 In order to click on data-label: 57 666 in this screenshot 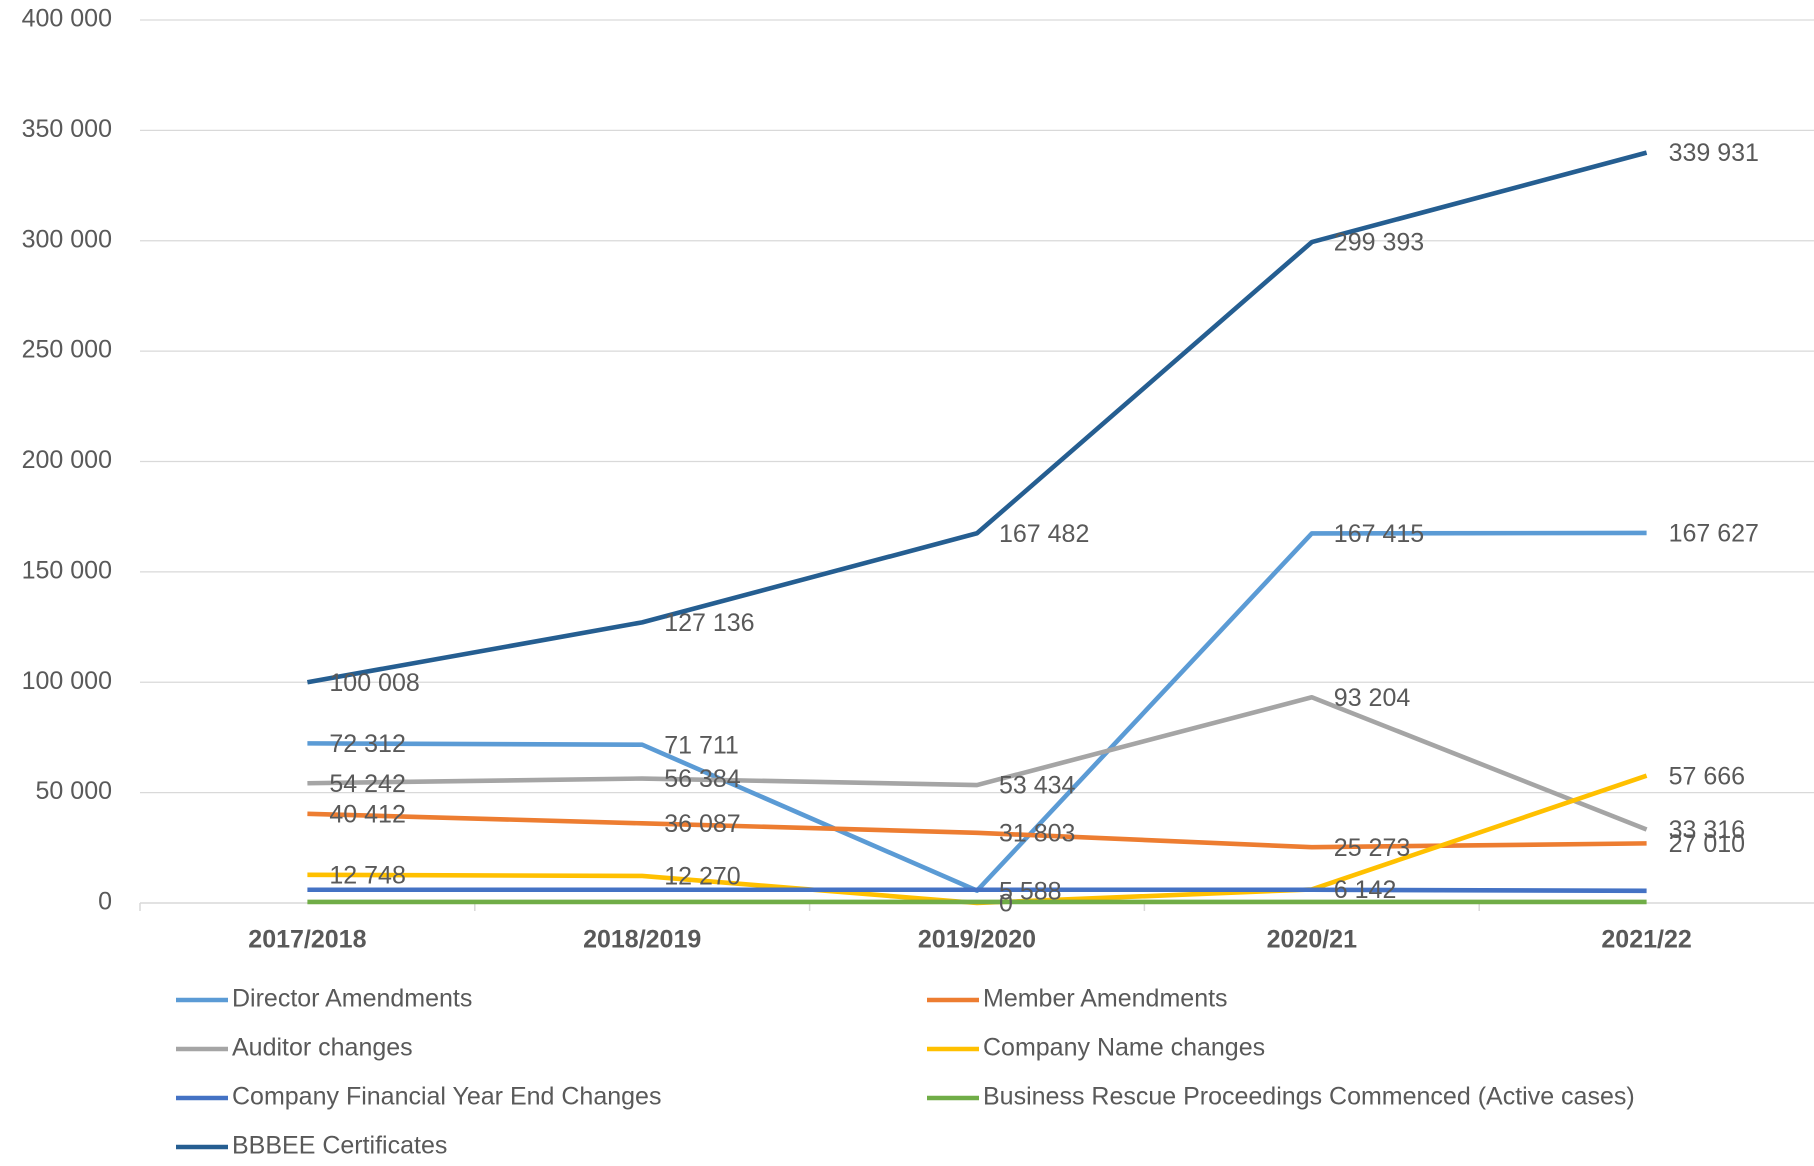, I will do `click(1707, 776)`.